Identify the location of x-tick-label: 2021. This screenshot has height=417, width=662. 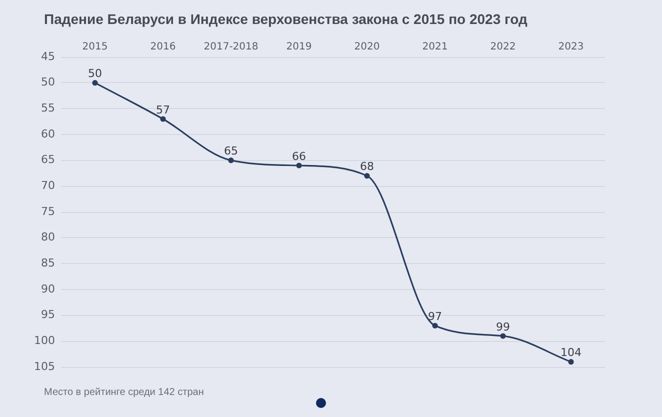
(435, 47).